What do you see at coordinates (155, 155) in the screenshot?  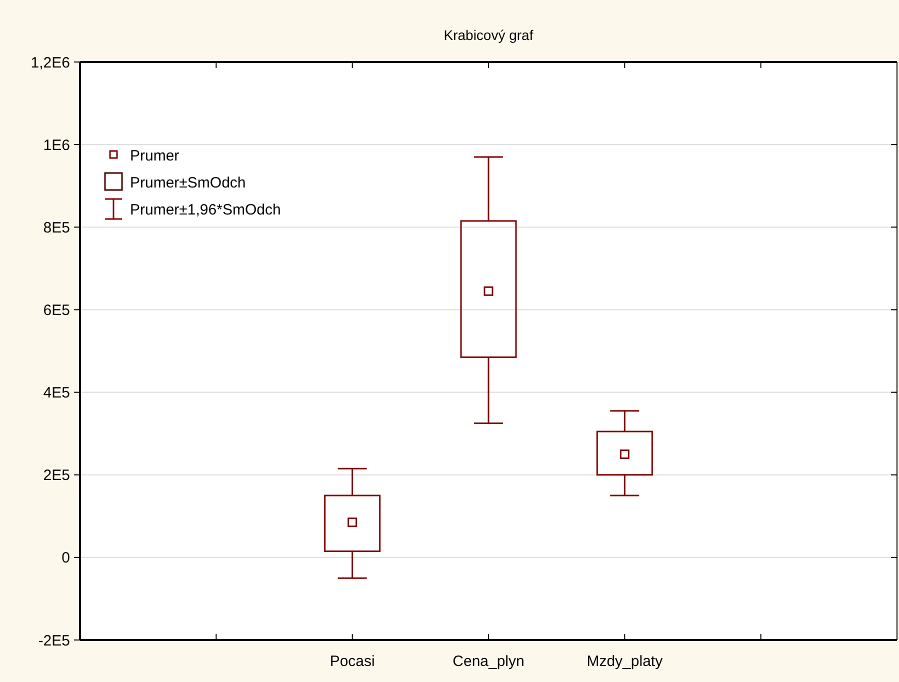 I see `annotation: Prumer` at bounding box center [155, 155].